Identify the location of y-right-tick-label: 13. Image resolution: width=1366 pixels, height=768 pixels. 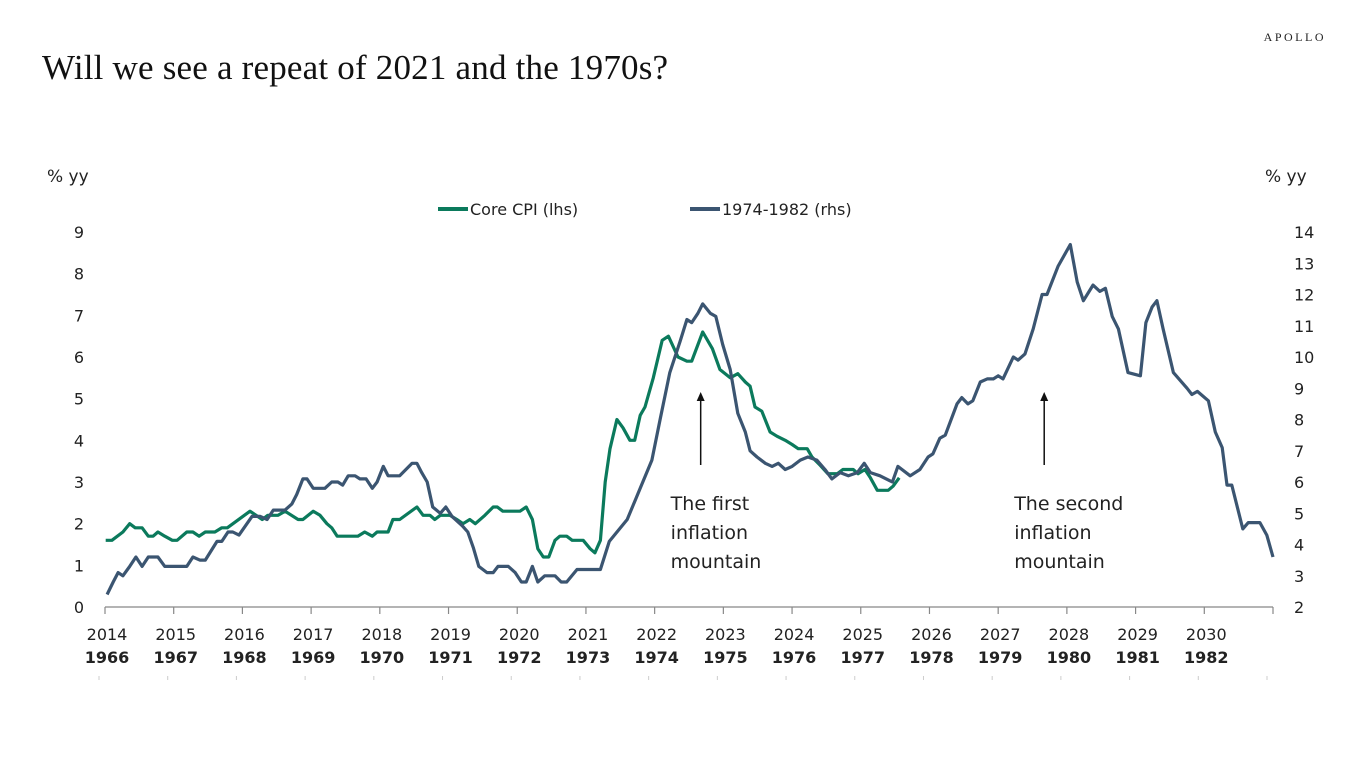
(1304, 263).